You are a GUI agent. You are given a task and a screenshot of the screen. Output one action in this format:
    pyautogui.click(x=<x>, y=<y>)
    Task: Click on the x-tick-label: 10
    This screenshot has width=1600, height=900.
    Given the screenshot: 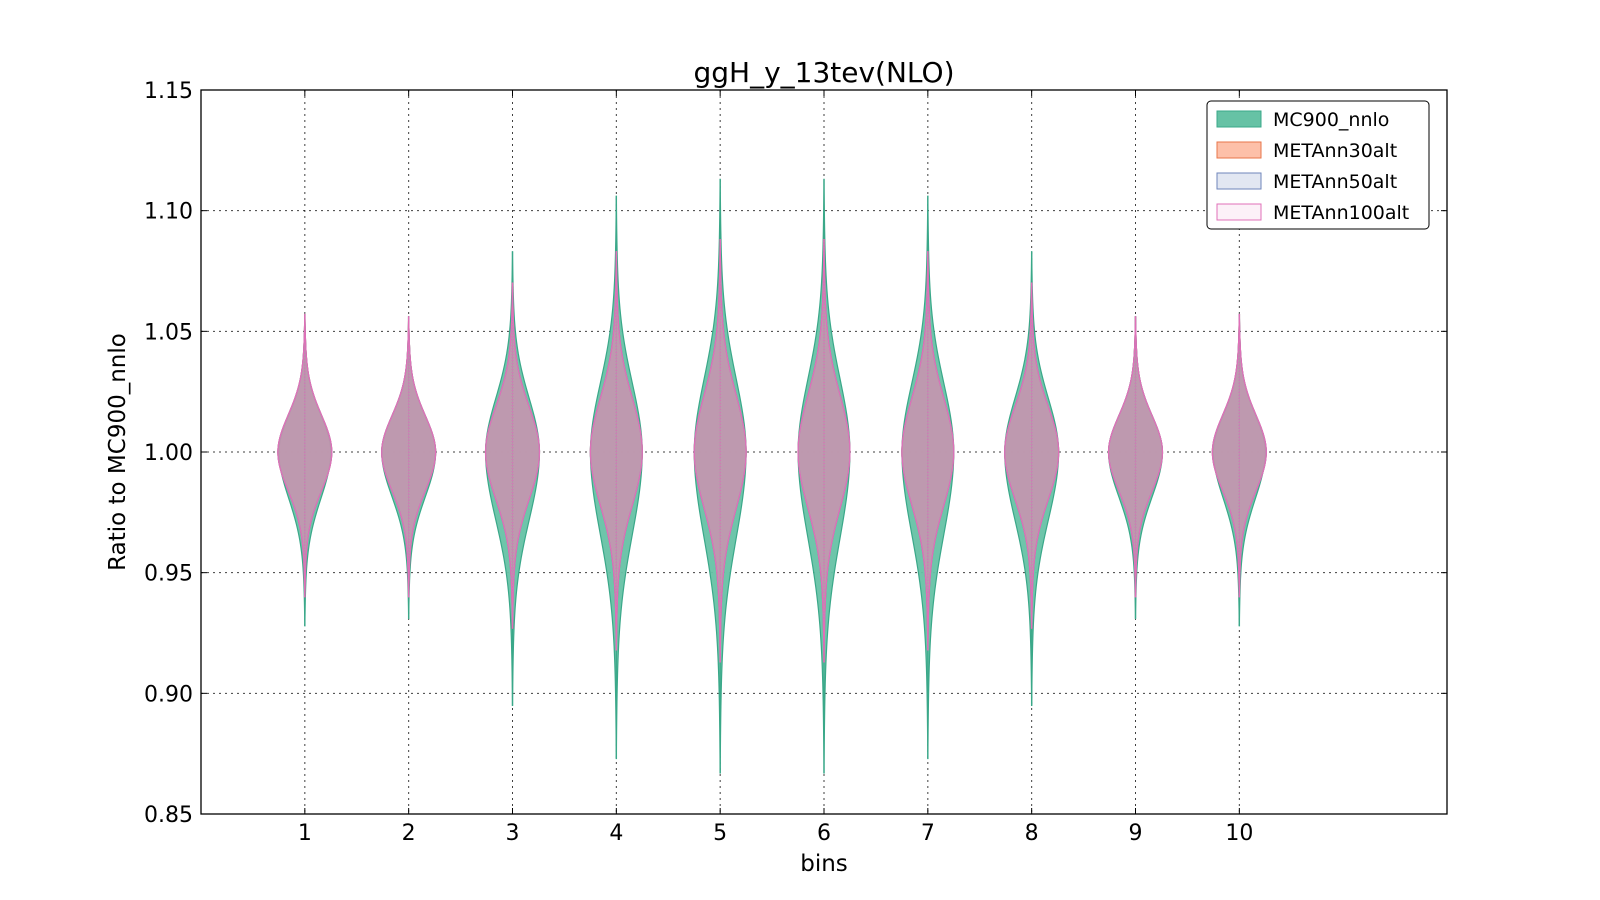 What is the action you would take?
    pyautogui.click(x=1239, y=833)
    